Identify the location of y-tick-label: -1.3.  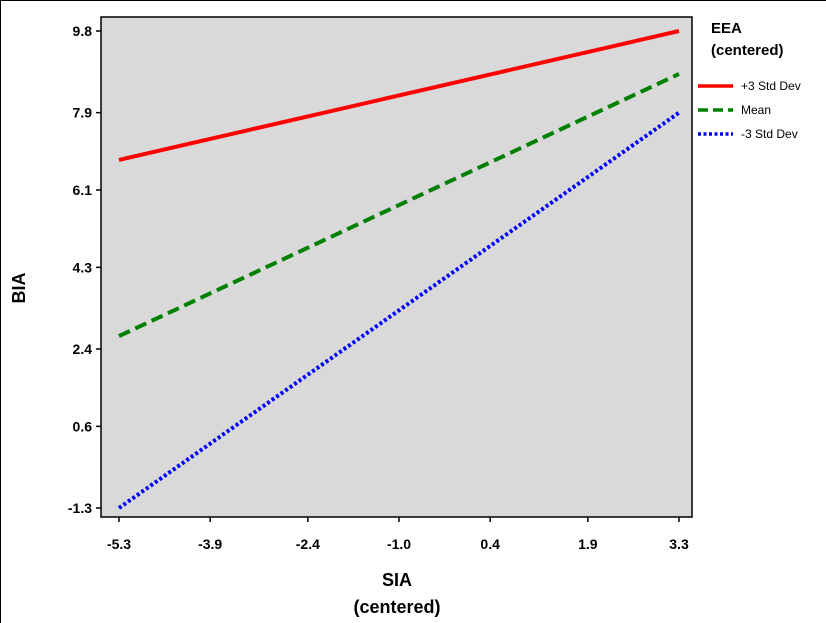
(80, 508).